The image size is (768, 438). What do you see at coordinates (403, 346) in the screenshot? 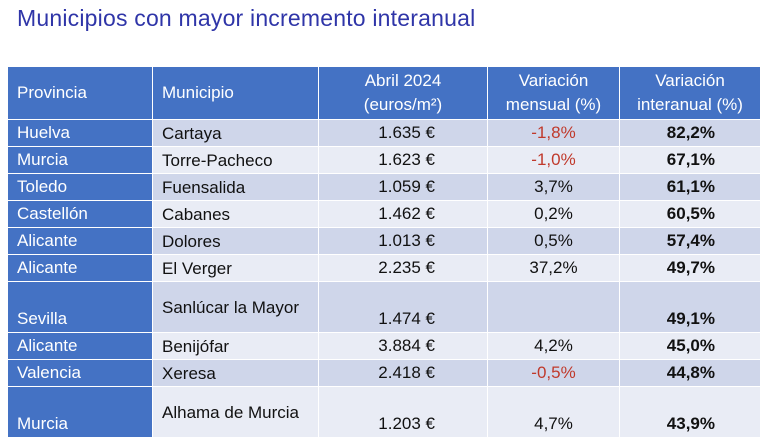
I see `cell-precio: 3.884 €` at bounding box center [403, 346].